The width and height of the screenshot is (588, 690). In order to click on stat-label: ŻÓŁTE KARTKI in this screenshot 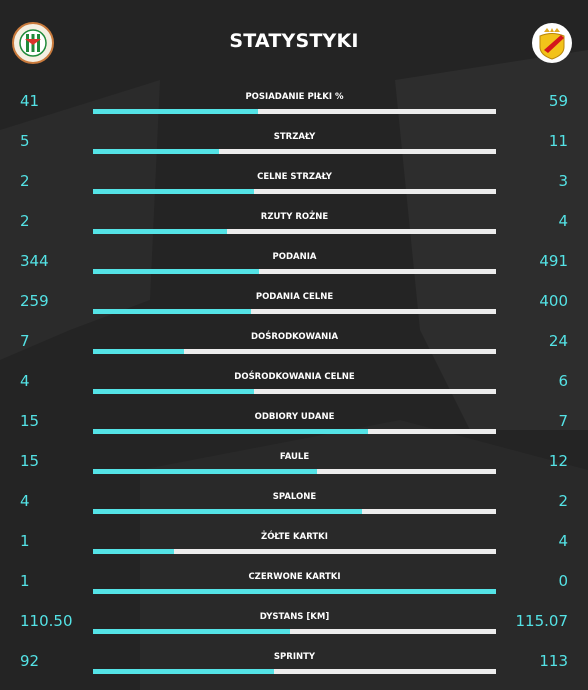, I will do `click(294, 537)`.